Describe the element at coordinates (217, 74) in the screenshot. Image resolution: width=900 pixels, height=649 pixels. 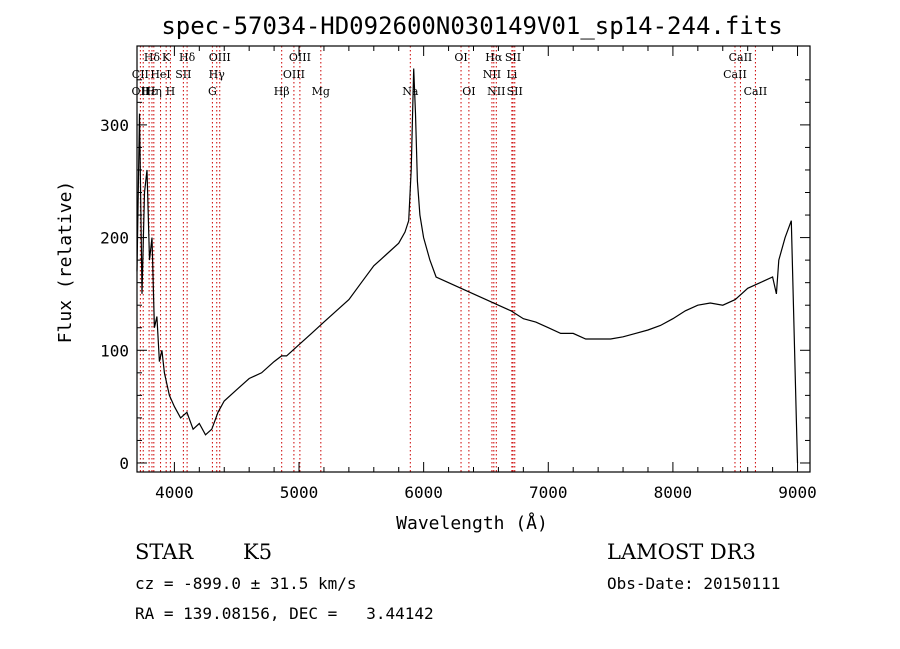
I see `line-annotation: Hγ` at that location.